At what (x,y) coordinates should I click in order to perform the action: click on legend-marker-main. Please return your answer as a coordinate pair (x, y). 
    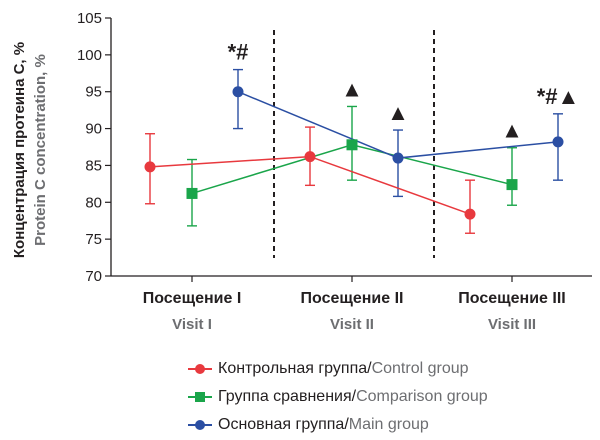
    Looking at the image, I should click on (200, 425).